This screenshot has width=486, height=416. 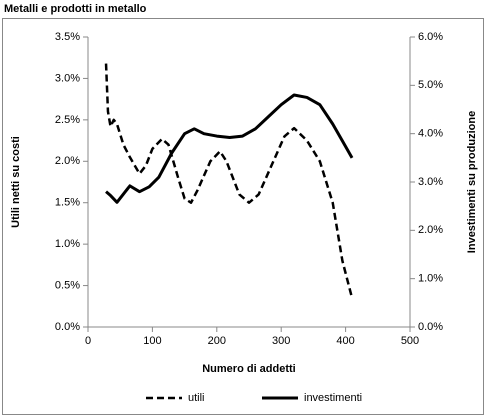 What do you see at coordinates (152, 341) in the screenshot?
I see `x-tick-label: 100` at bounding box center [152, 341].